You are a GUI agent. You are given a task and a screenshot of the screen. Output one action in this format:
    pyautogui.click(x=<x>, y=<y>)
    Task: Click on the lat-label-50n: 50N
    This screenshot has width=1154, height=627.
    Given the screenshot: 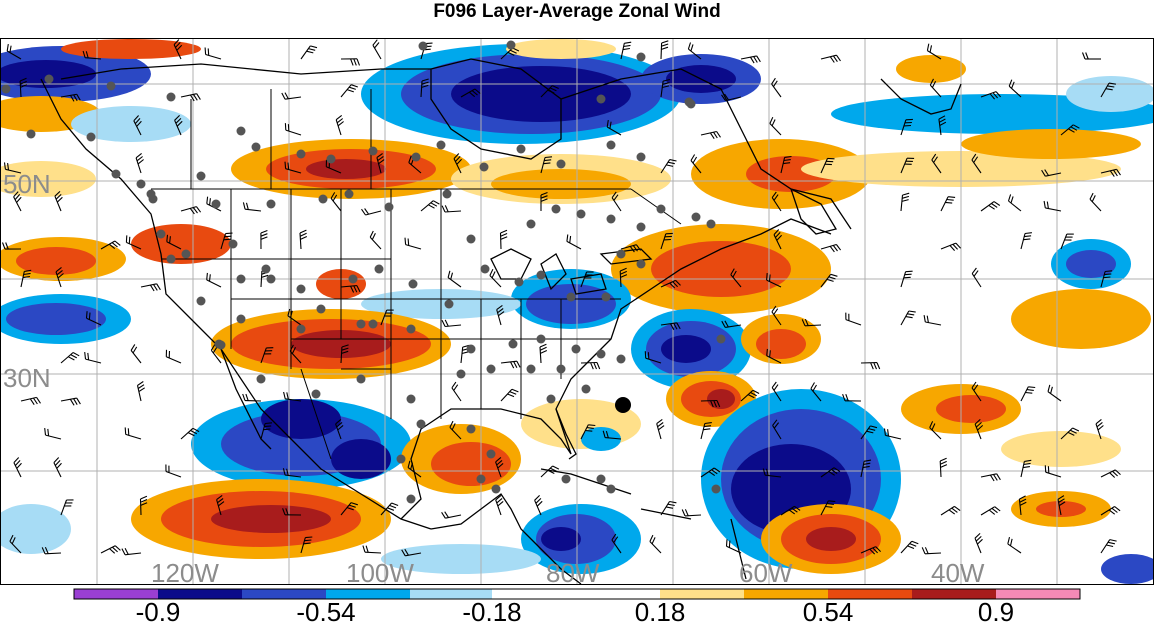 What is the action you would take?
    pyautogui.click(x=27, y=184)
    